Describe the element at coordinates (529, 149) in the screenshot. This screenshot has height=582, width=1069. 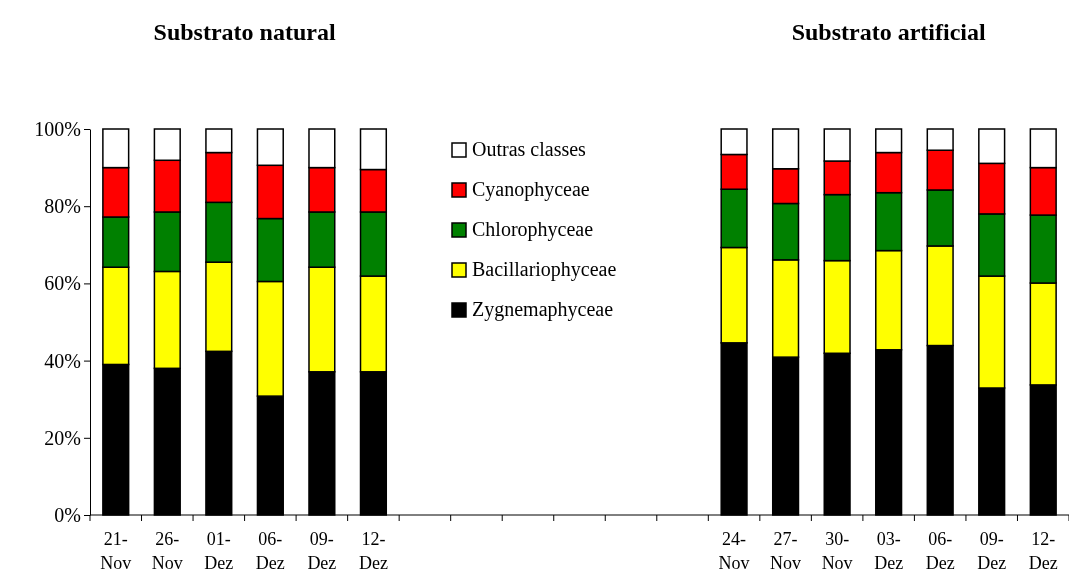
I see `legend-label: Outras classes` at that location.